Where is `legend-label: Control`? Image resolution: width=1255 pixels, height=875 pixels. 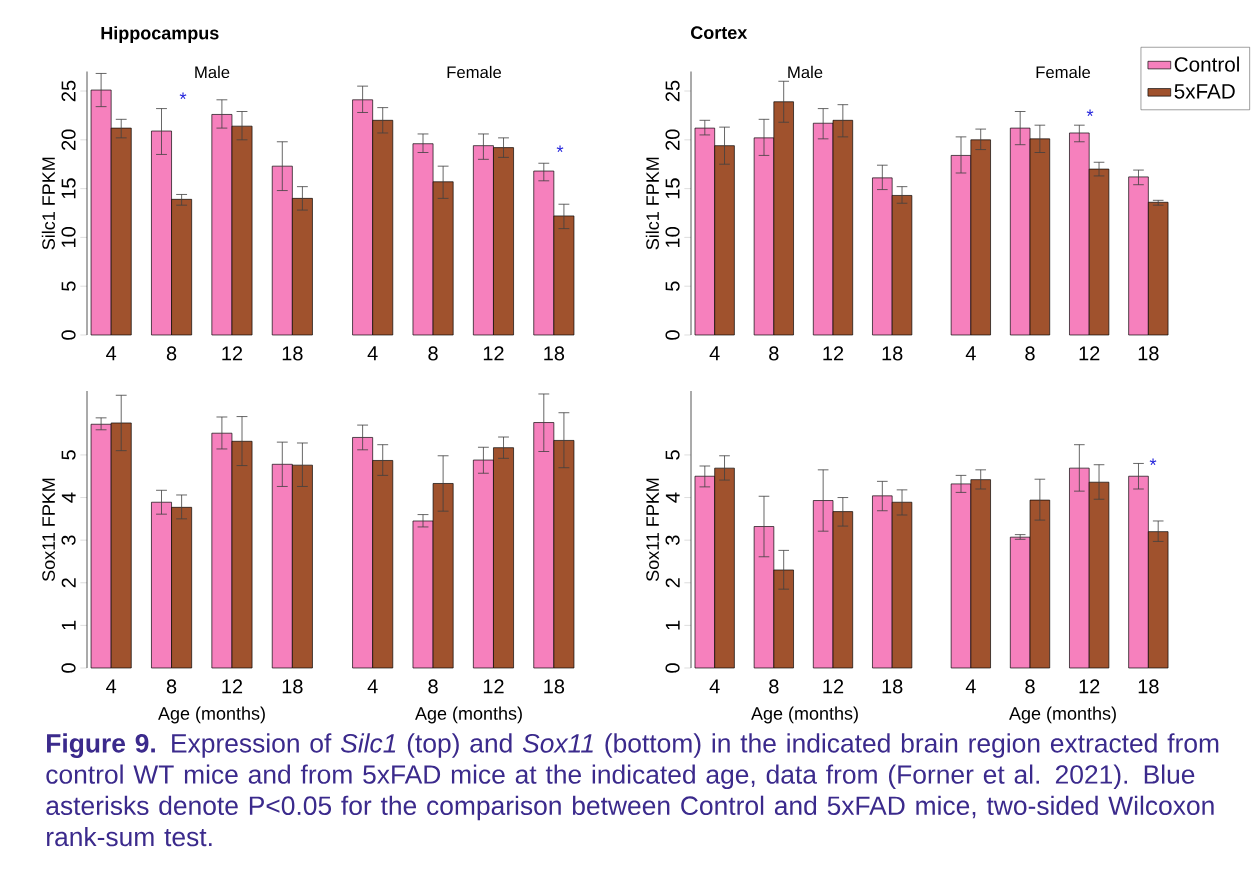
legend-label: Control is located at coordinates (1206, 64).